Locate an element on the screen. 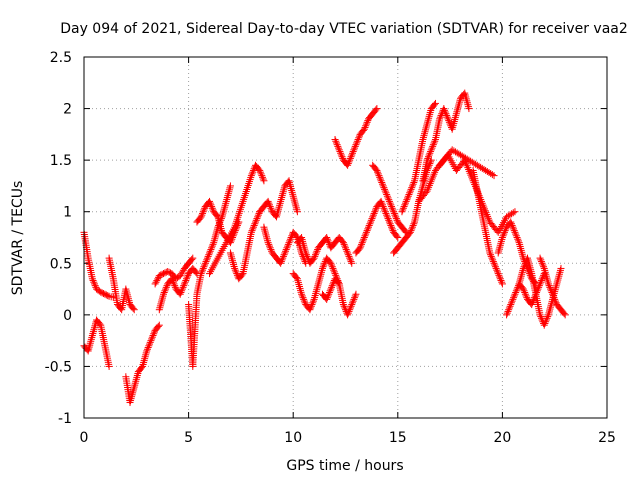 Image resolution: width=640 pixels, height=480 pixels. x-tick-label: 10 is located at coordinates (293, 438).